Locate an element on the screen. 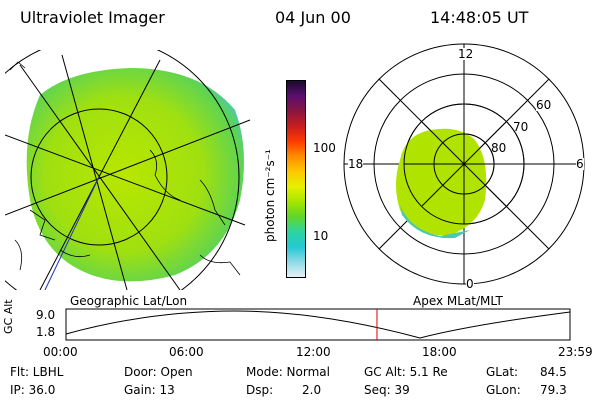 This screenshot has height=400, width=600. time-label: 14:48:05 UT is located at coordinates (479, 17).